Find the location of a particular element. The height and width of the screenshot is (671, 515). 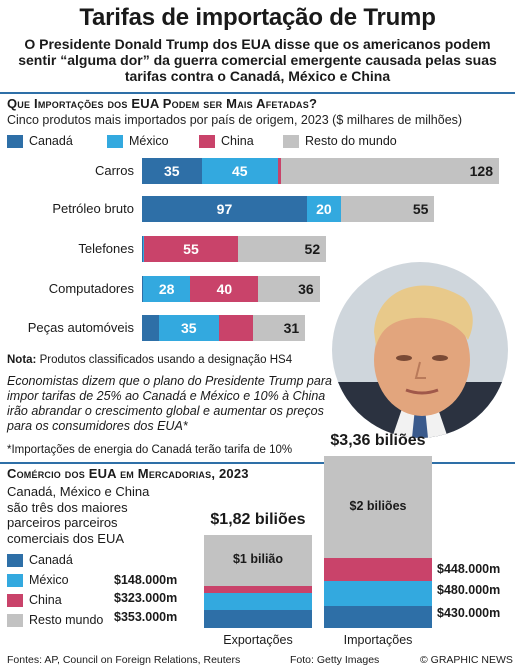

import-value-label: $480.000m is located at coordinates (469, 590).